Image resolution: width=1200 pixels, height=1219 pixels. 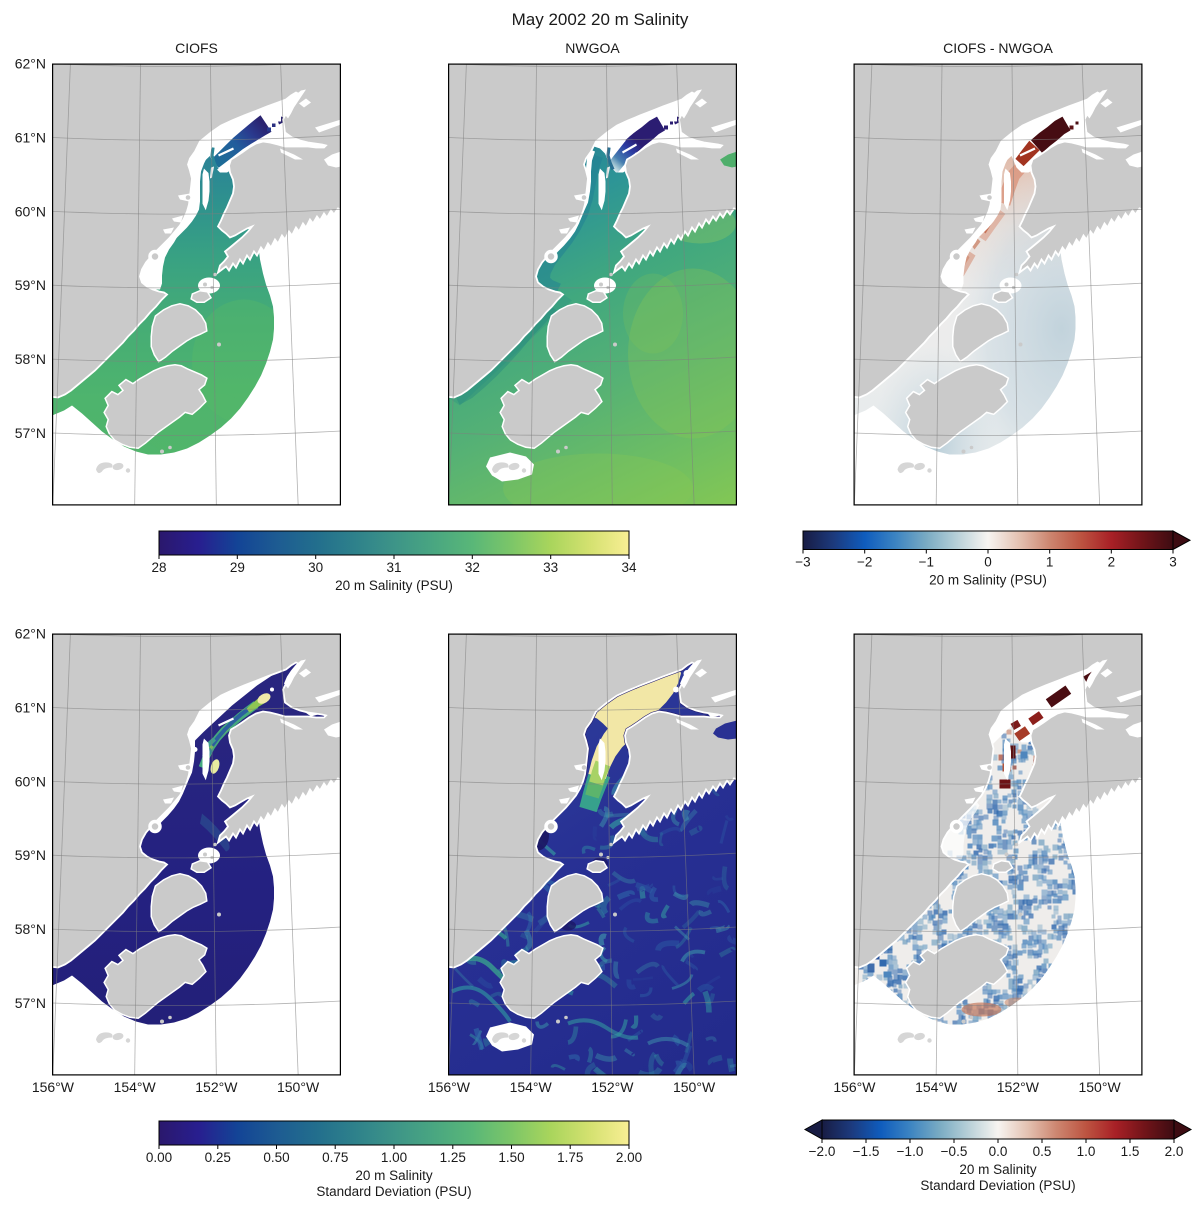 What do you see at coordinates (453, 1157) in the screenshot?
I see `svg-text: 1.25` at bounding box center [453, 1157].